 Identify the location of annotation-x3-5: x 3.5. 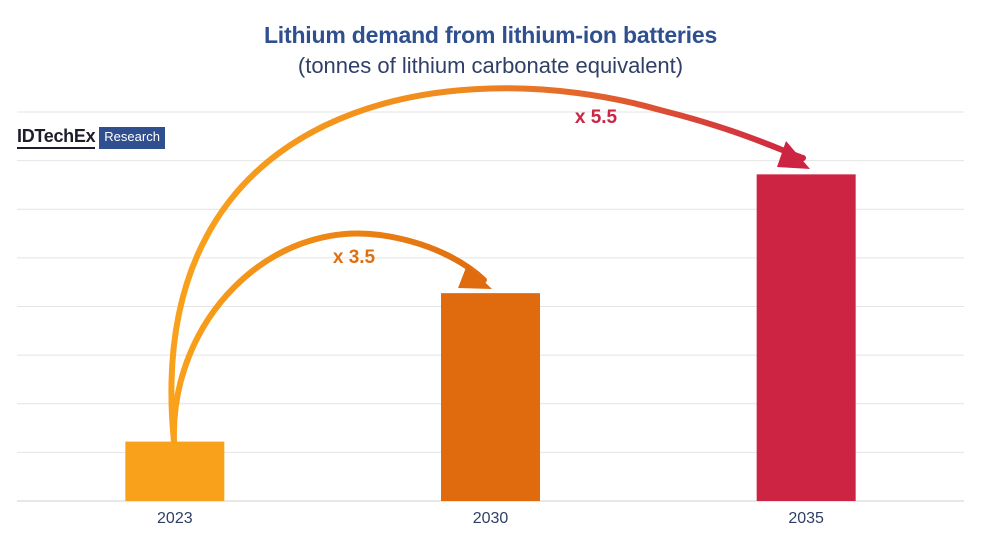
(354, 257).